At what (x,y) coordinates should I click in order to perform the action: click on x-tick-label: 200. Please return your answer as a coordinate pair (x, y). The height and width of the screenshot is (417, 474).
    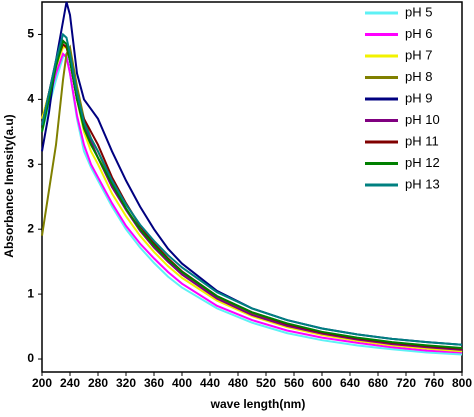
    Looking at the image, I should click on (42, 383).